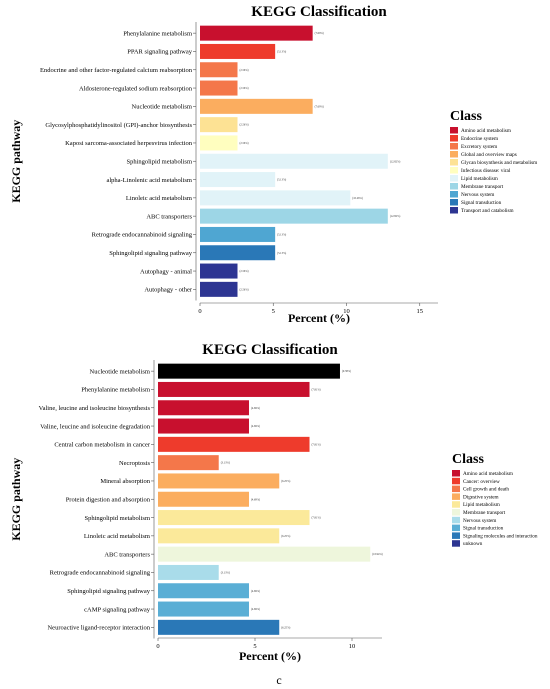 The width and height of the screenshot is (550, 689). What do you see at coordinates (150, 253) in the screenshot?
I see `category-label: Sphingolipid signaling pathway` at bounding box center [150, 253].